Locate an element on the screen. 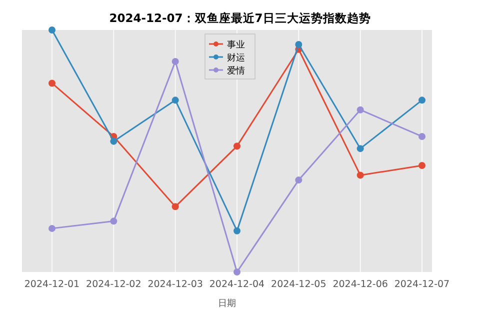 Image resolution: width=480 pixels, height=320 pixels. x-tick-label: 2024-12-04 is located at coordinates (237, 284).